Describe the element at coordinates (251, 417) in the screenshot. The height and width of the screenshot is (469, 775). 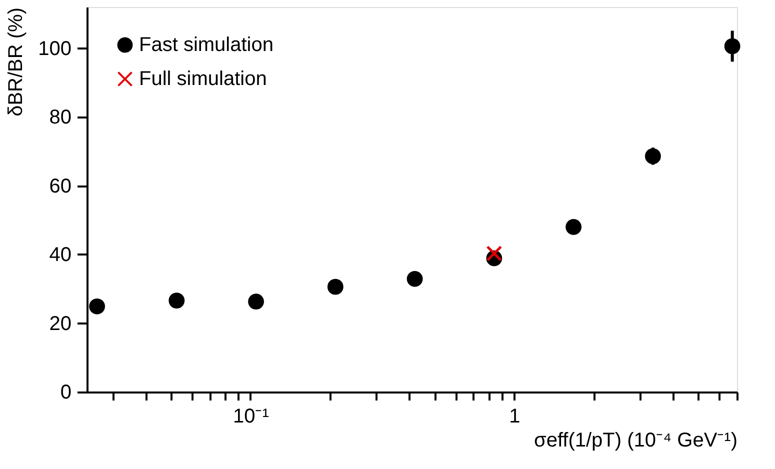
I see `x-tick-label: 10⁻¹` at that location.